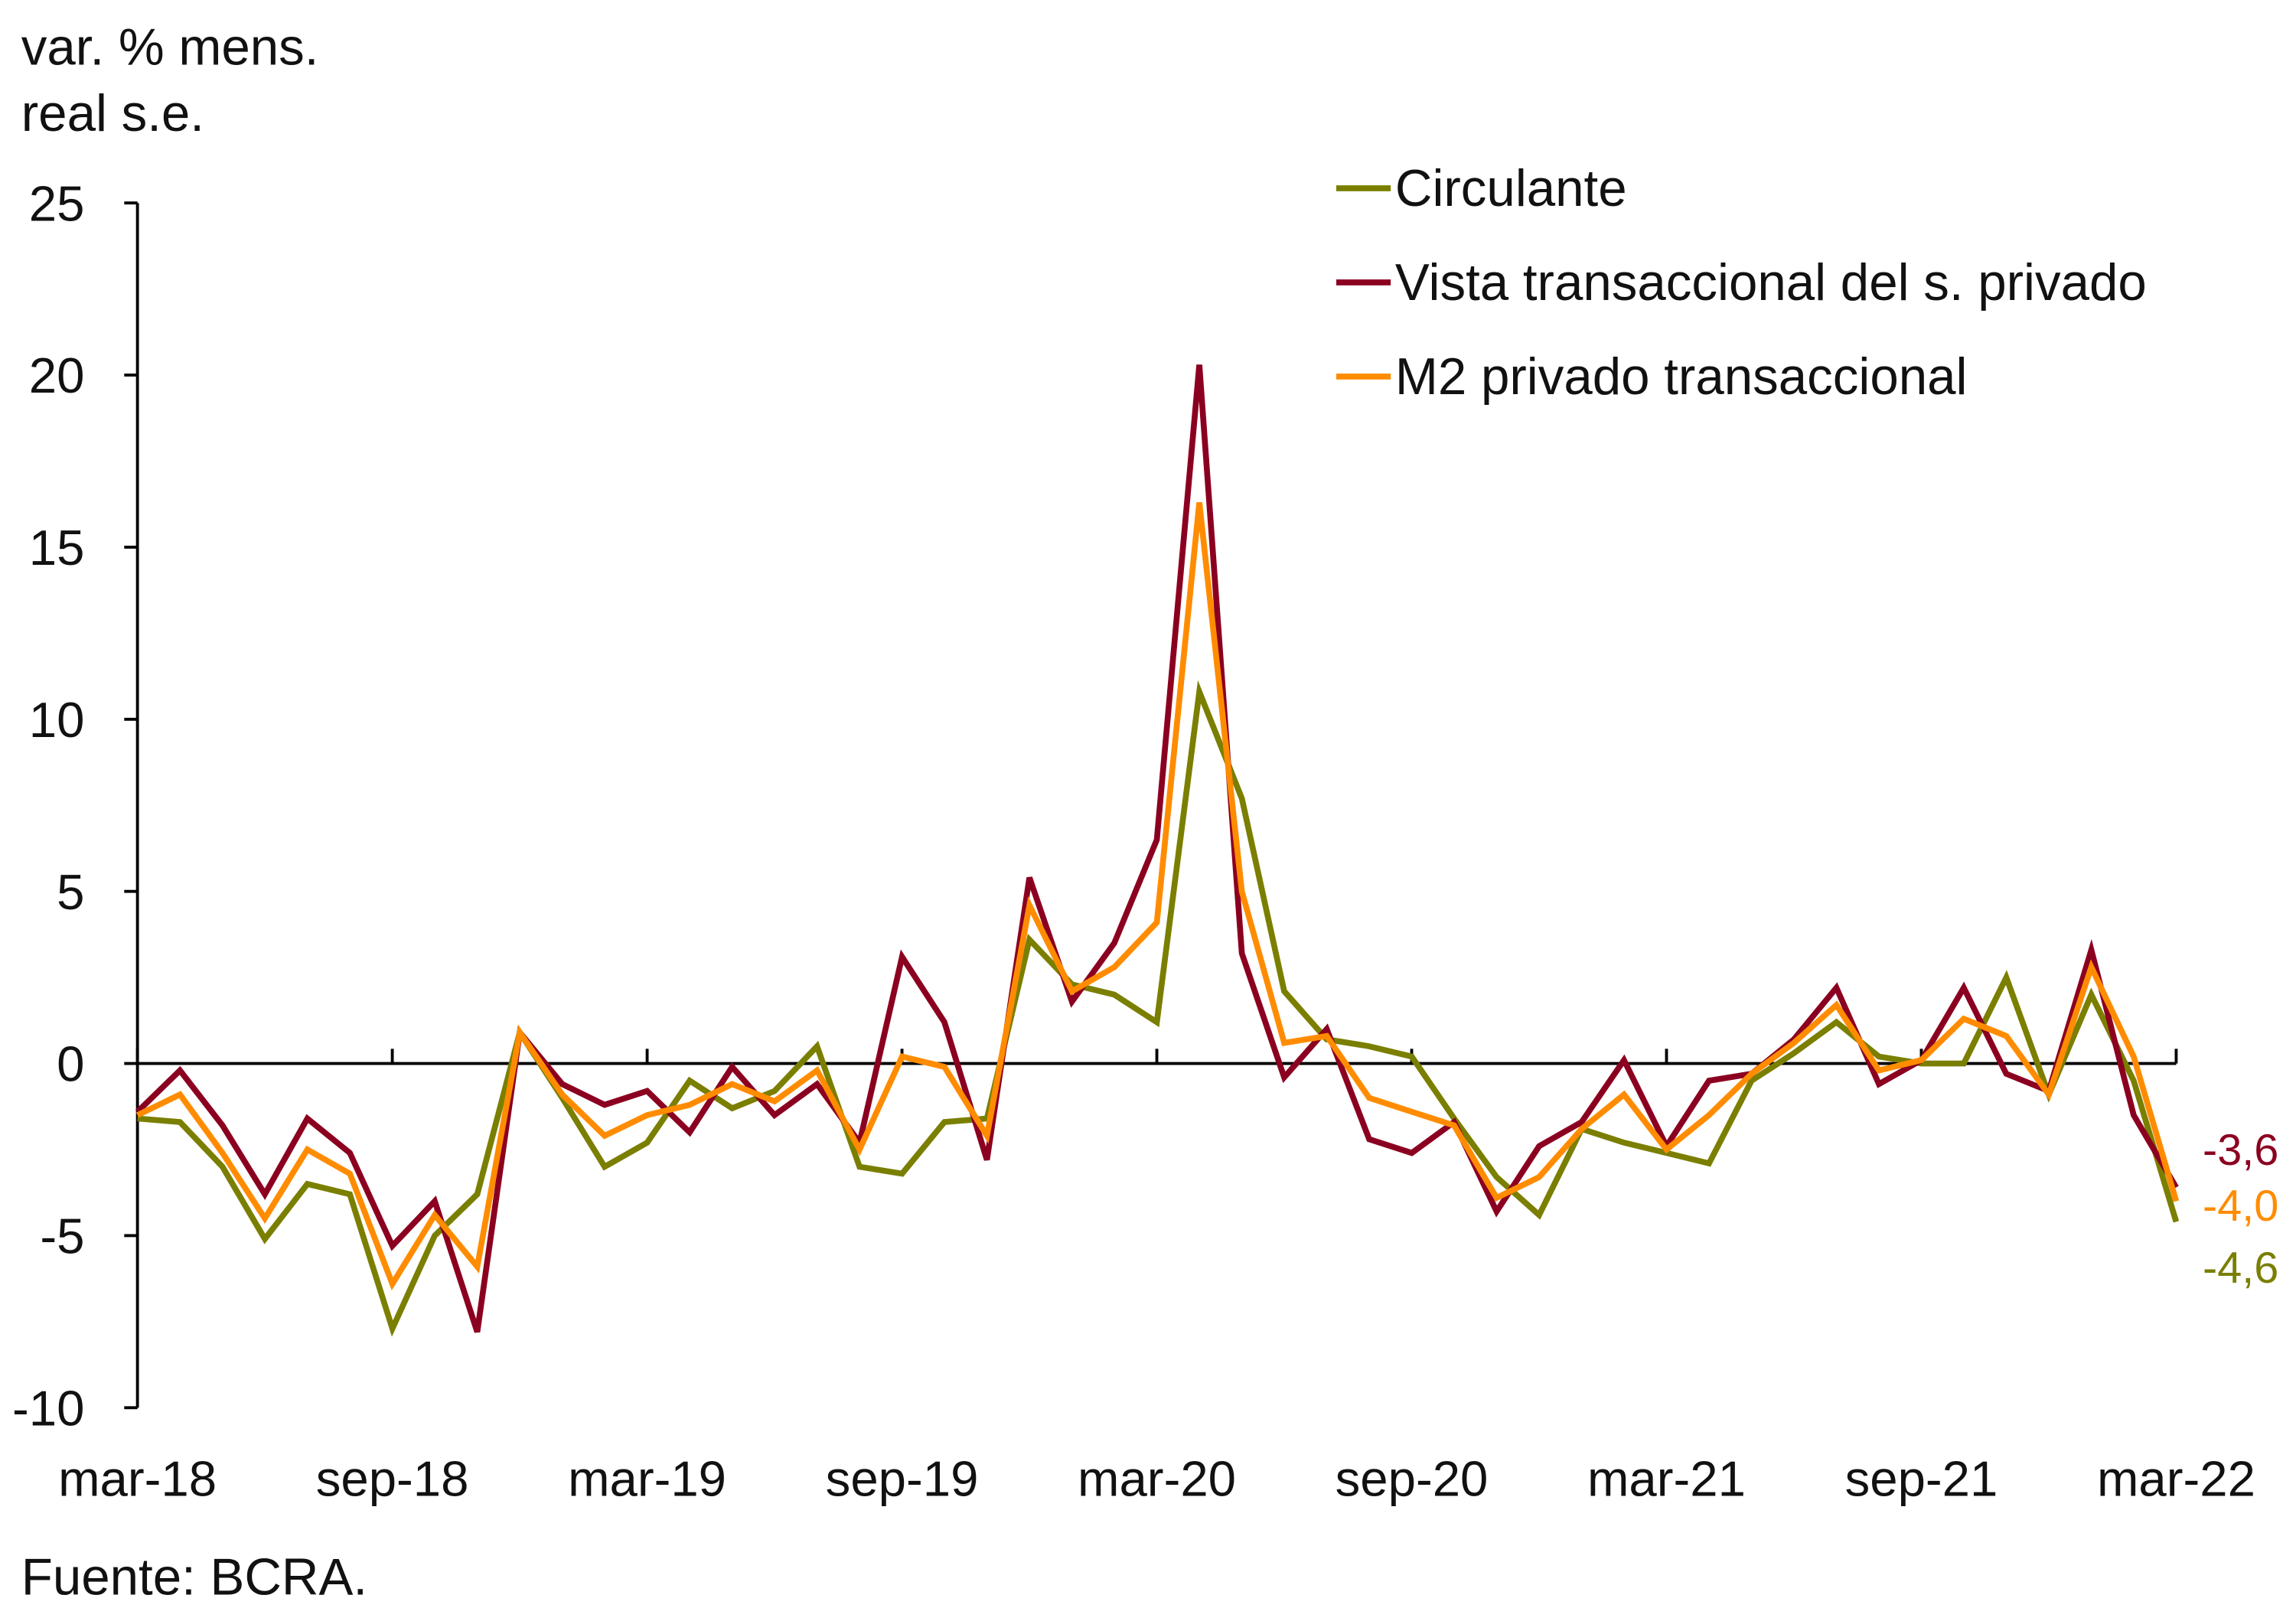 The image size is (2296, 1621). Describe the element at coordinates (57, 203) in the screenshot. I see `y-tick-label: 25` at that location.